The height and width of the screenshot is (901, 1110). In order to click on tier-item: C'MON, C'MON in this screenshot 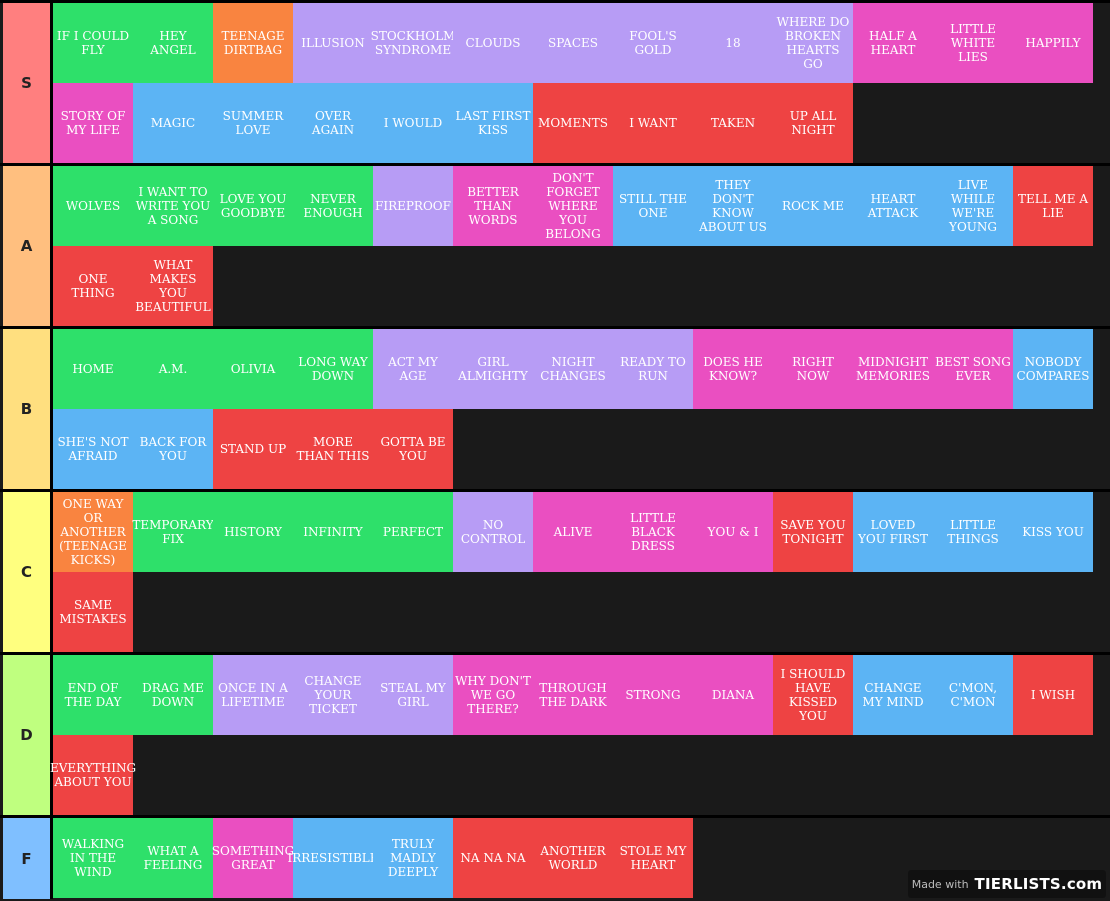, I will do `click(973, 695)`.